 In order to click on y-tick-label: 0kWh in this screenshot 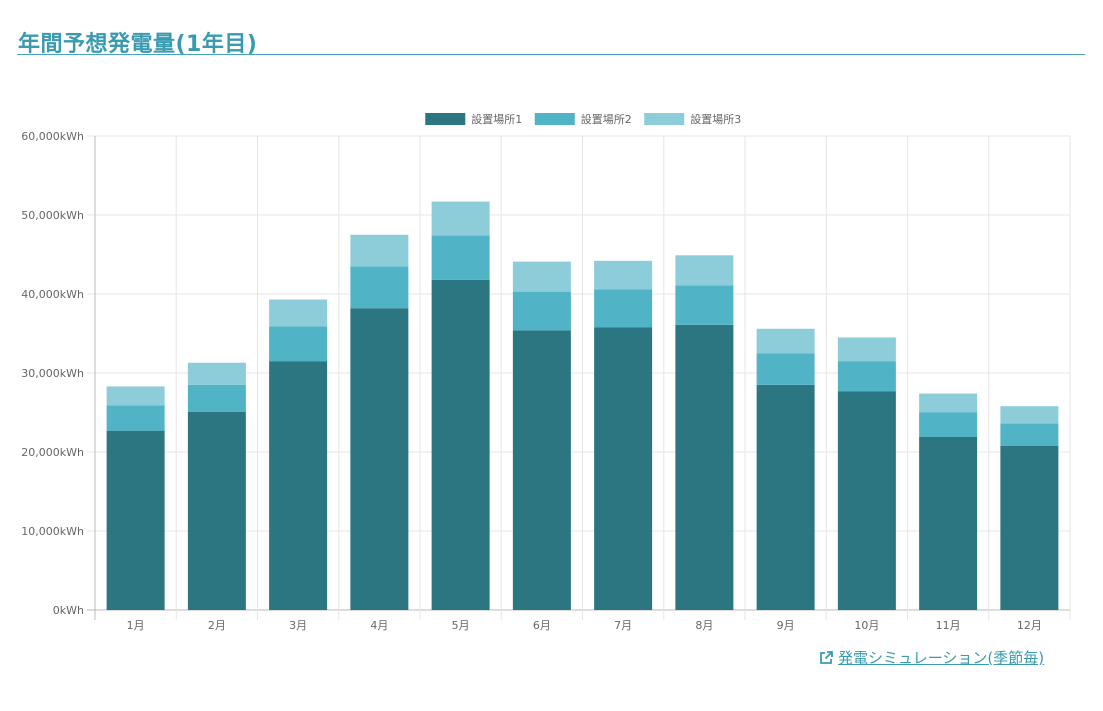, I will do `click(68, 610)`.